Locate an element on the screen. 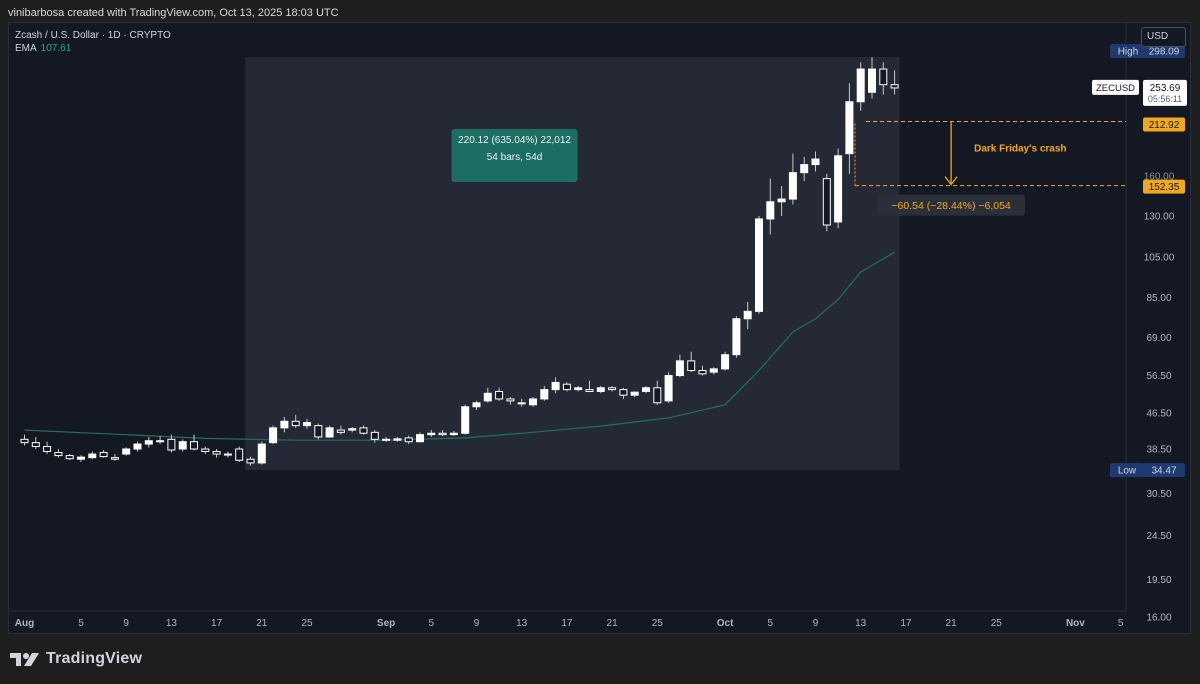 The height and width of the screenshot is (684, 1200). y-tick-label: 38.50 is located at coordinates (1158, 450).